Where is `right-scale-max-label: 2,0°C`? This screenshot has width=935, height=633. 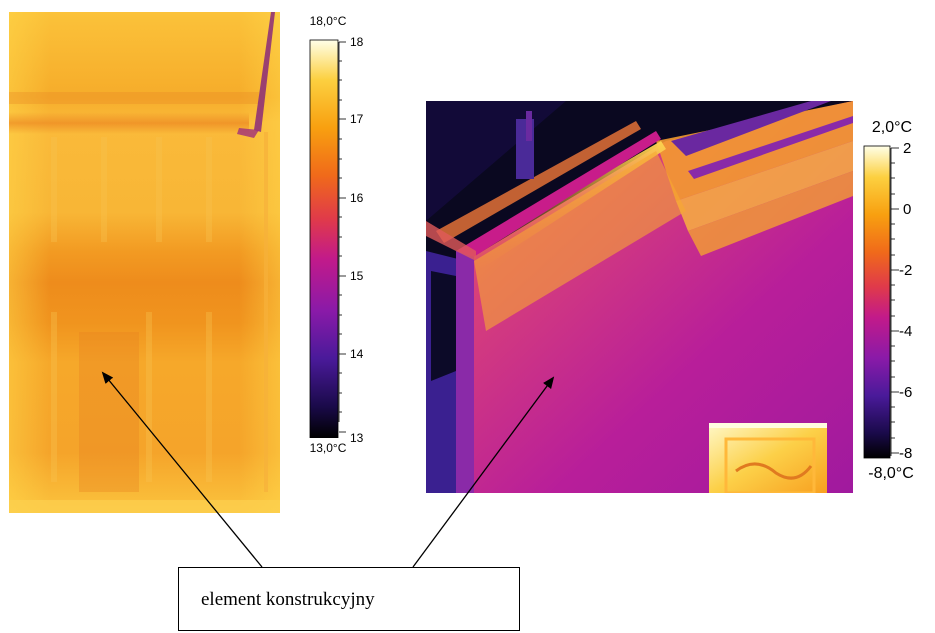
right-scale-max-label: 2,0°C is located at coordinates (892, 127).